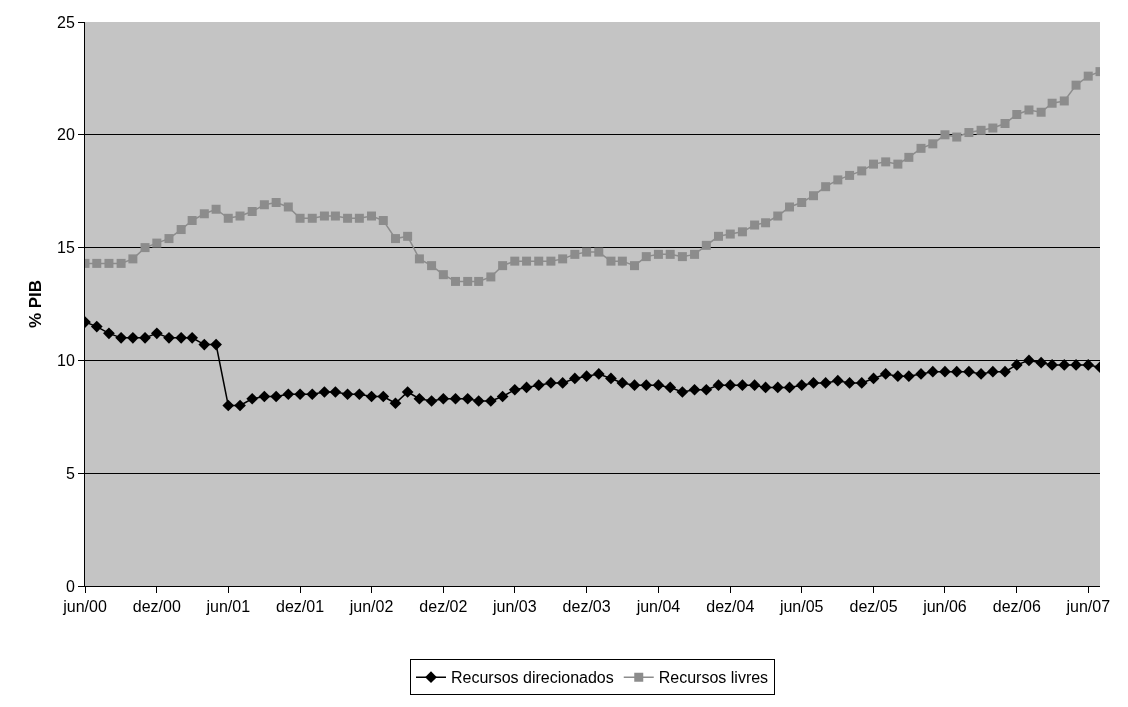 The height and width of the screenshot is (707, 1128). What do you see at coordinates (66, 135) in the screenshot?
I see `y-tick-label: 20` at bounding box center [66, 135].